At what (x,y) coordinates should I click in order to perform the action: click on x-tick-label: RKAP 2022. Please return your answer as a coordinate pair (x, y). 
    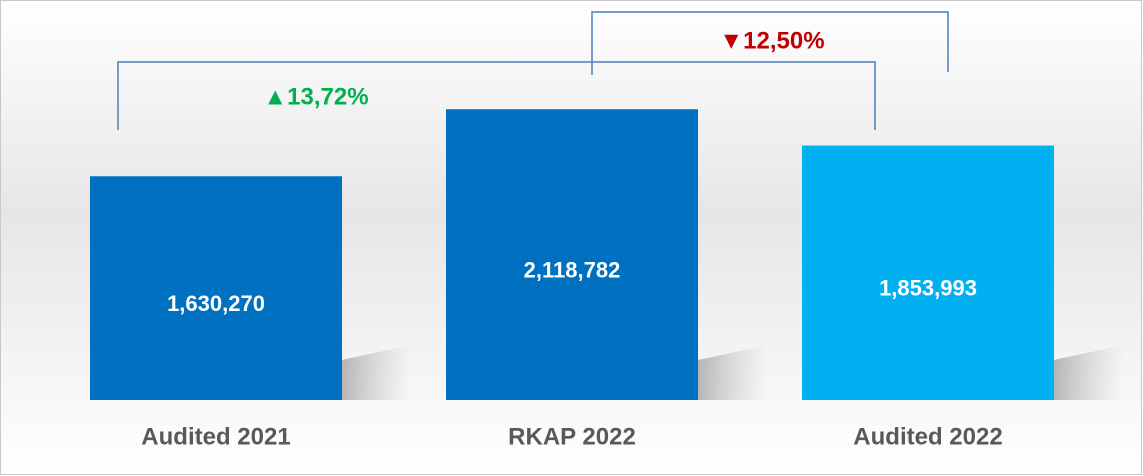
    Looking at the image, I should click on (572, 436).